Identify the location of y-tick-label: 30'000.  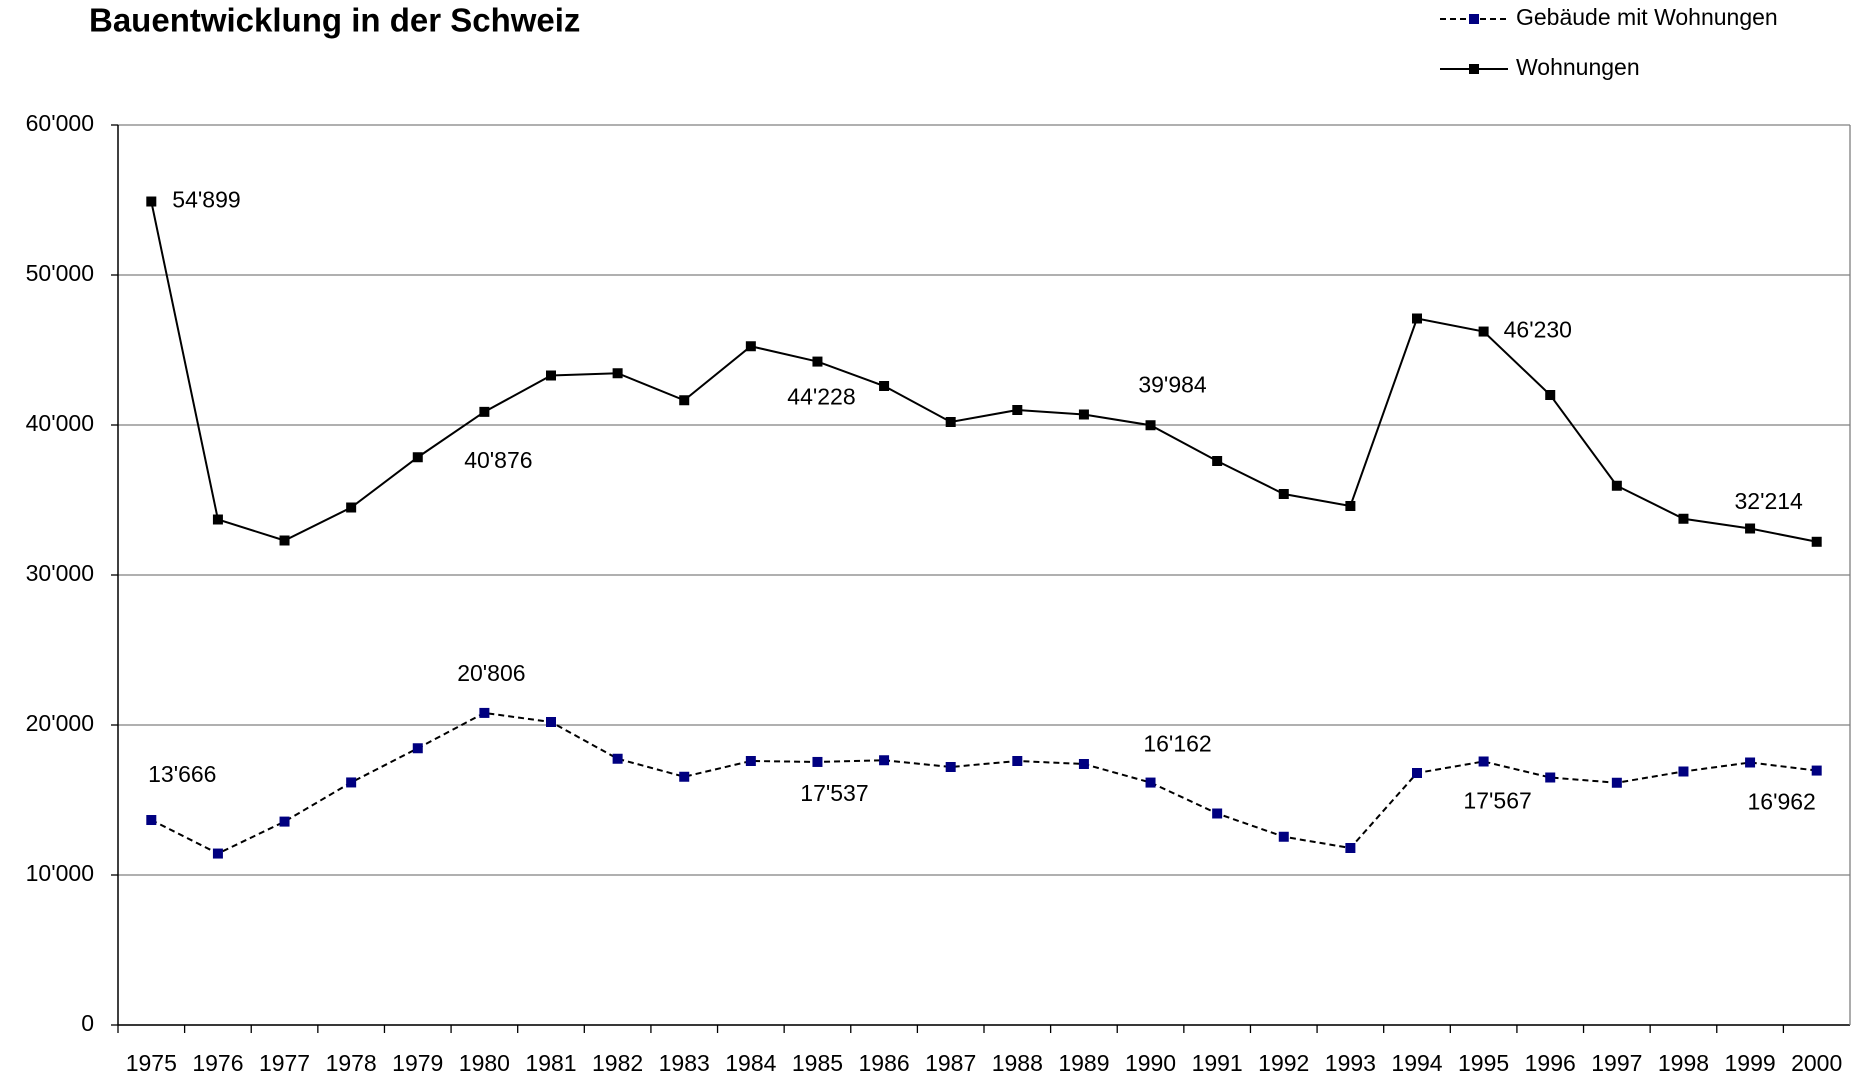
(60, 573).